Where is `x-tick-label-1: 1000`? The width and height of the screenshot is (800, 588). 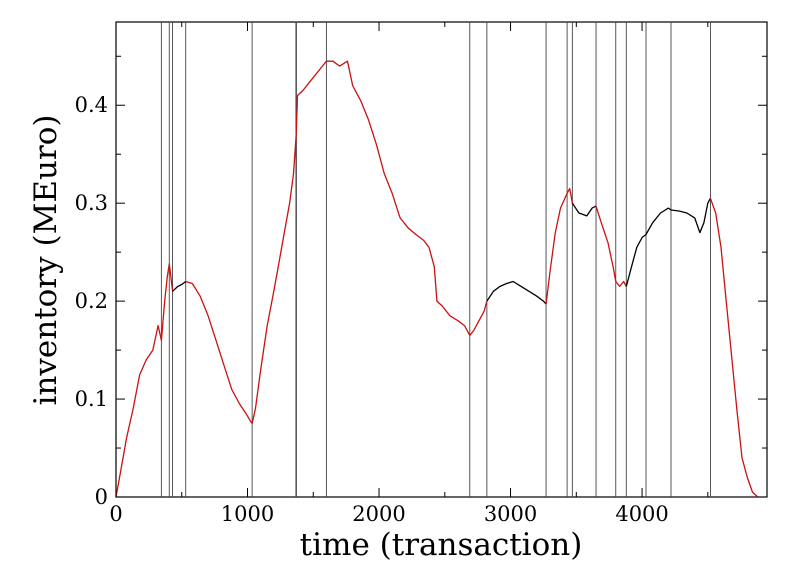 x-tick-label-1: 1000 is located at coordinates (247, 514).